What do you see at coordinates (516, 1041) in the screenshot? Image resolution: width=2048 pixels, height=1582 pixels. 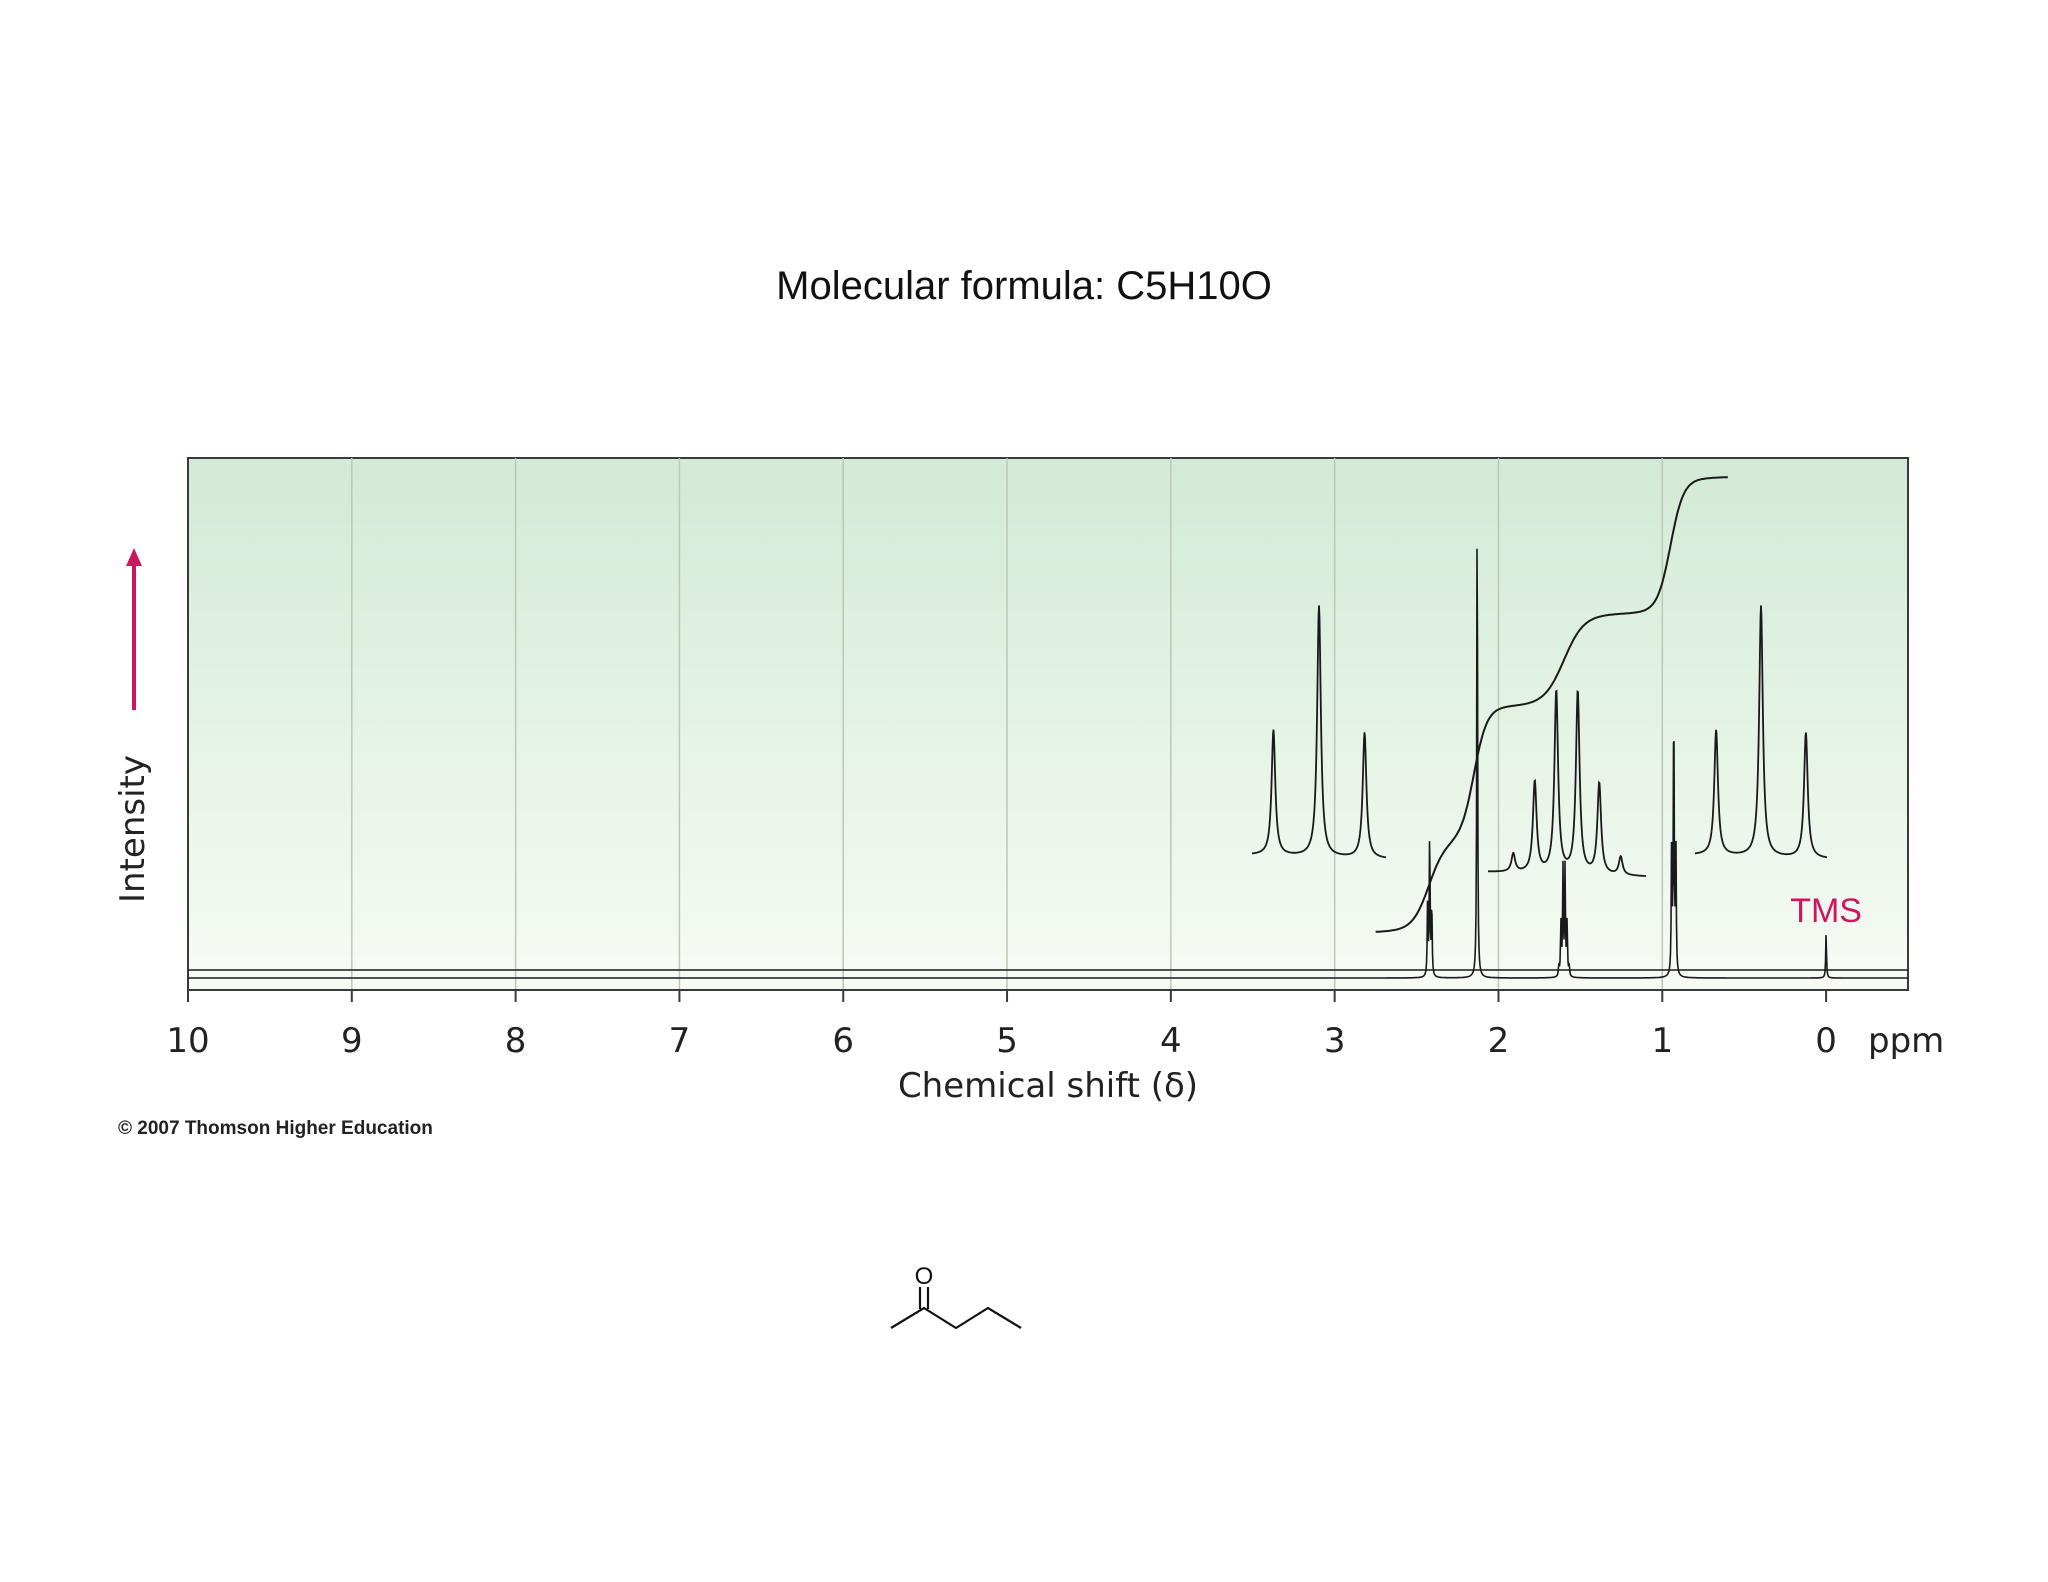 I see `x-tick-label: 8` at bounding box center [516, 1041].